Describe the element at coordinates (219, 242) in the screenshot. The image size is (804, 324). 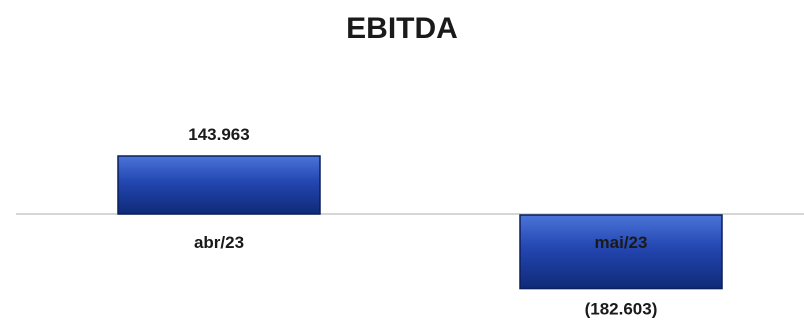
I see `category-label-abr-23: abr/23` at that location.